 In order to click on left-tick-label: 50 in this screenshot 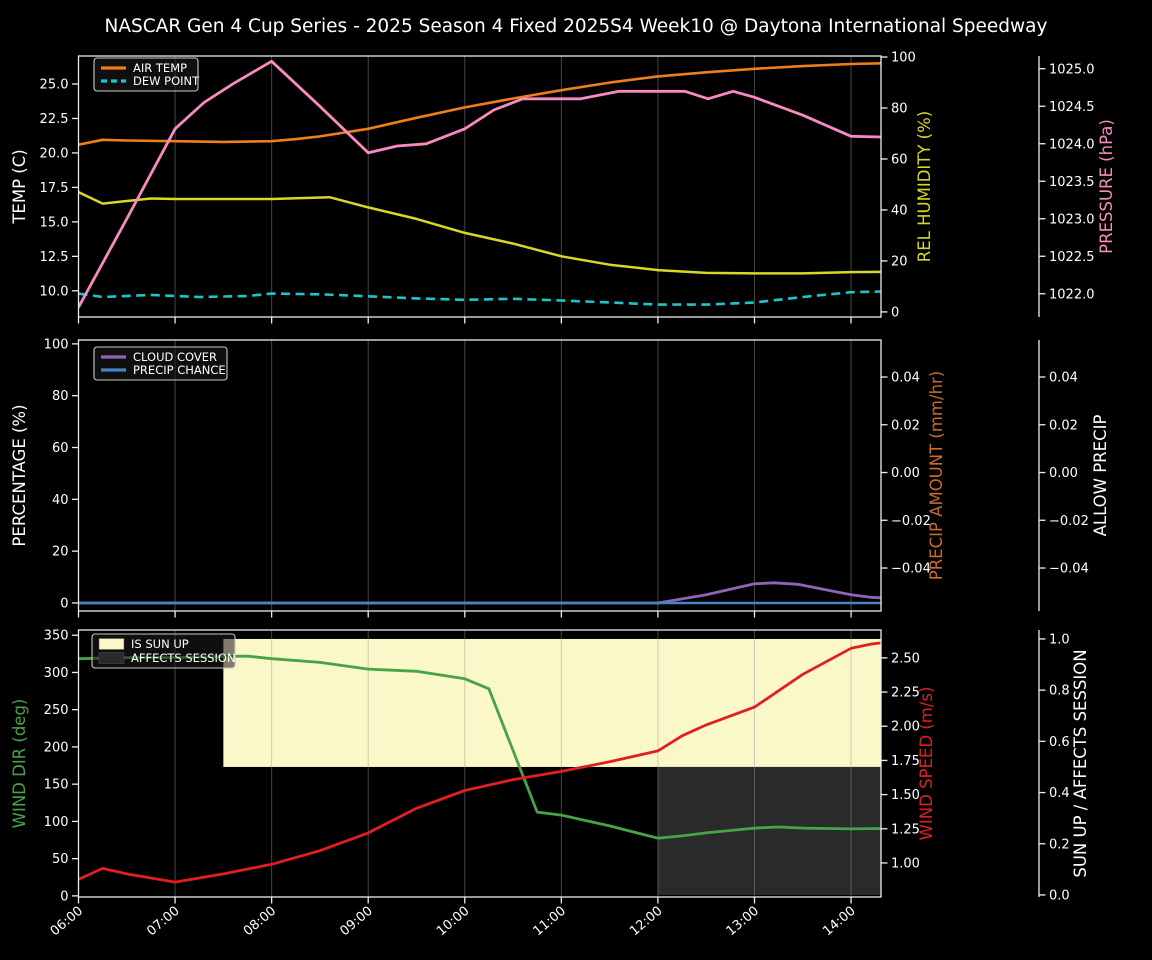, I will do `click(60, 859)`.